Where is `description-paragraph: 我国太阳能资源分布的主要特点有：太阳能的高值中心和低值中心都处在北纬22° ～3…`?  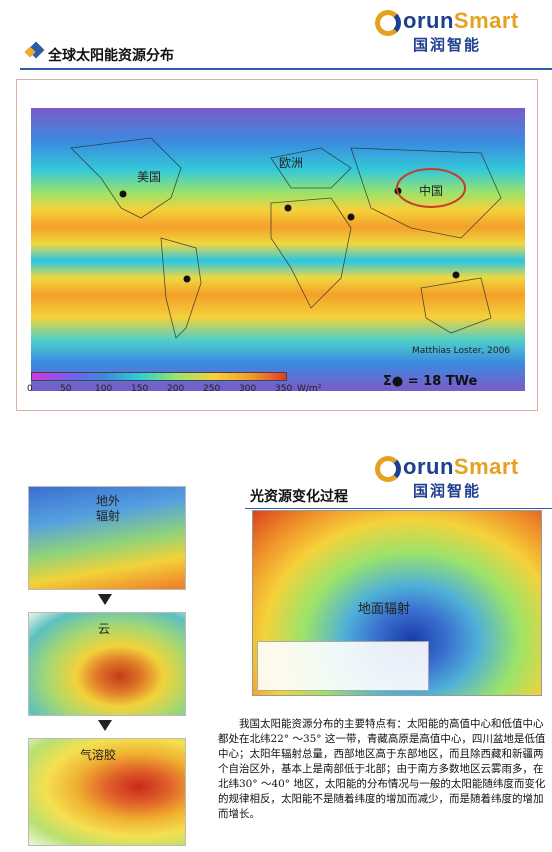 description-paragraph: 我国太阳能资源分布的主要特点有：太阳能的高值中心和低值中心都处在北纬22° ～3… is located at coordinates (382, 769).